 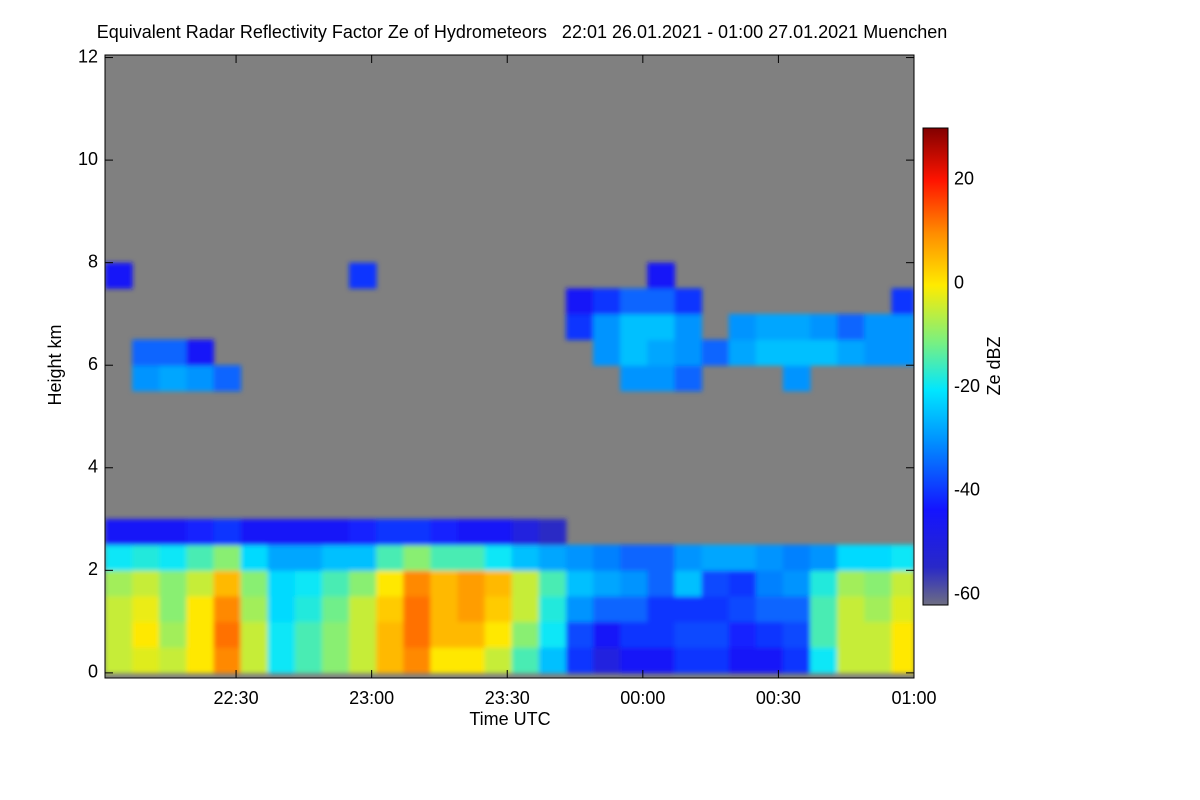 What do you see at coordinates (967, 593) in the screenshot?
I see `colorbar-tick-label: -60` at bounding box center [967, 593].